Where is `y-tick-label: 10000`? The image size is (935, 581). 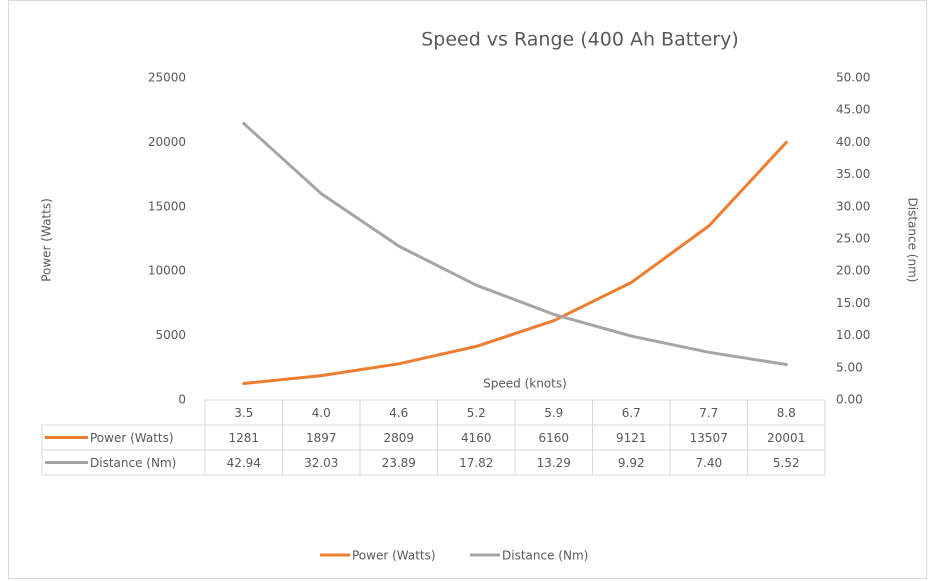
y-tick-label: 10000 is located at coordinates (167, 271).